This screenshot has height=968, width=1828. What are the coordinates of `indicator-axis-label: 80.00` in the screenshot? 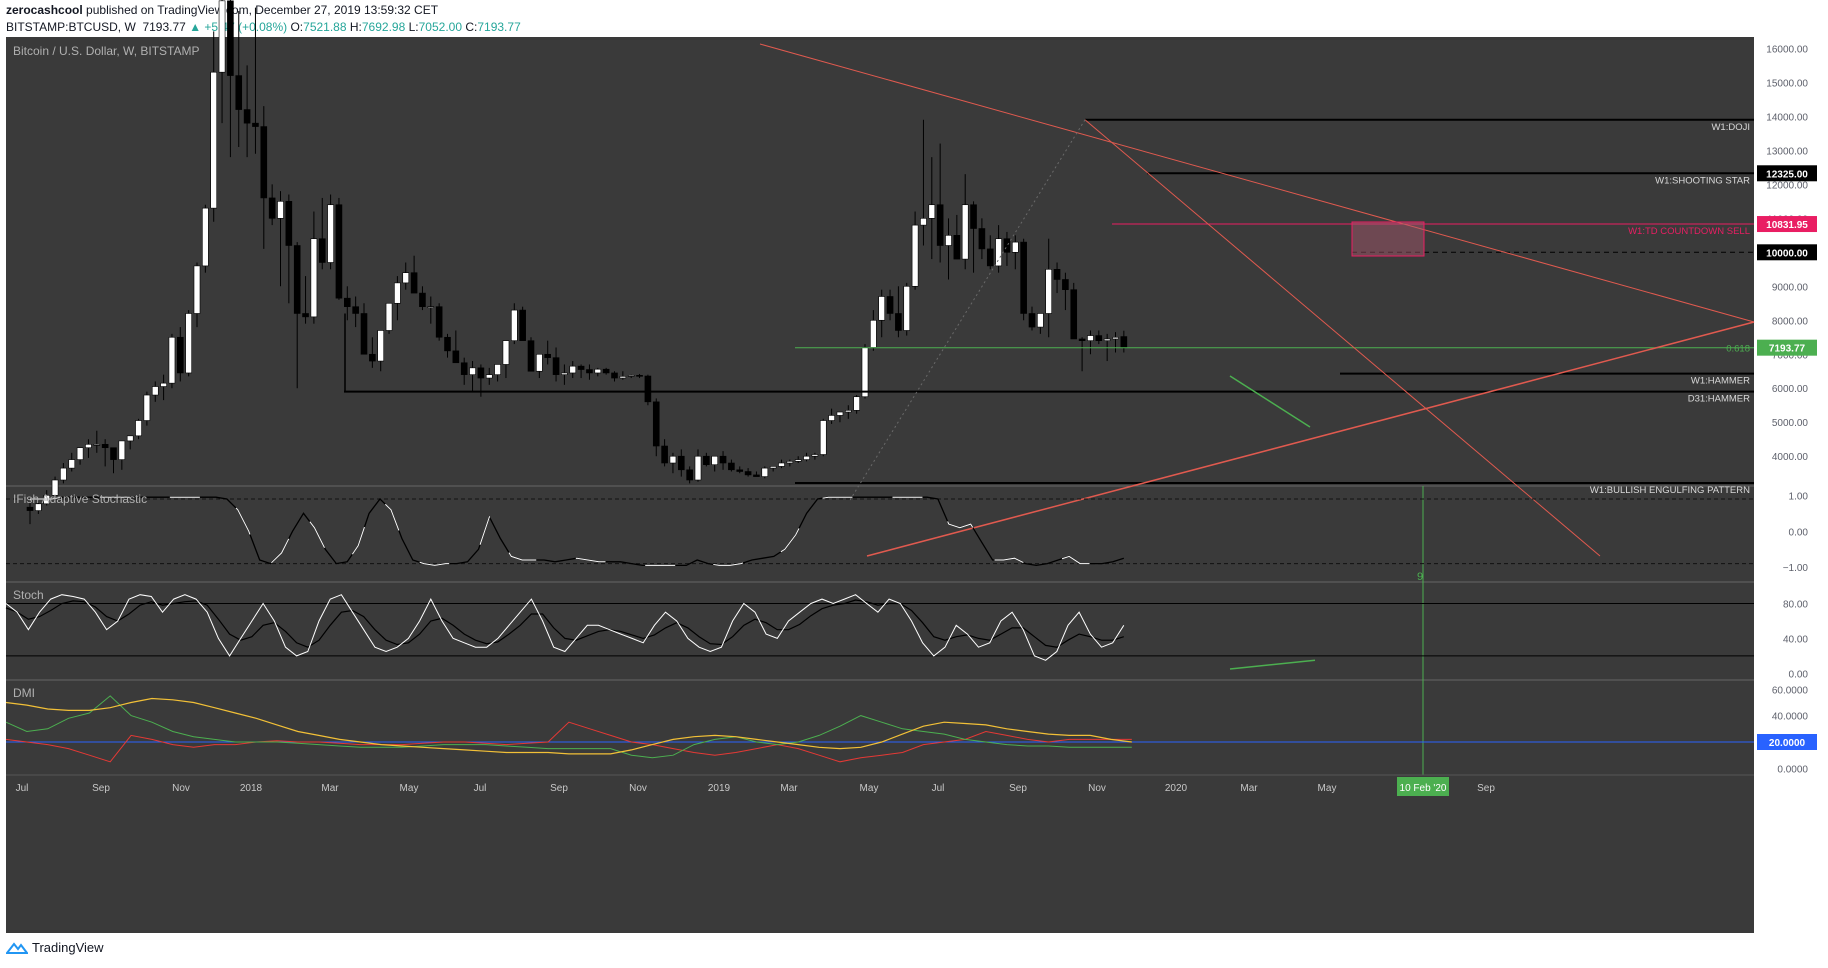 It's located at (1795, 604).